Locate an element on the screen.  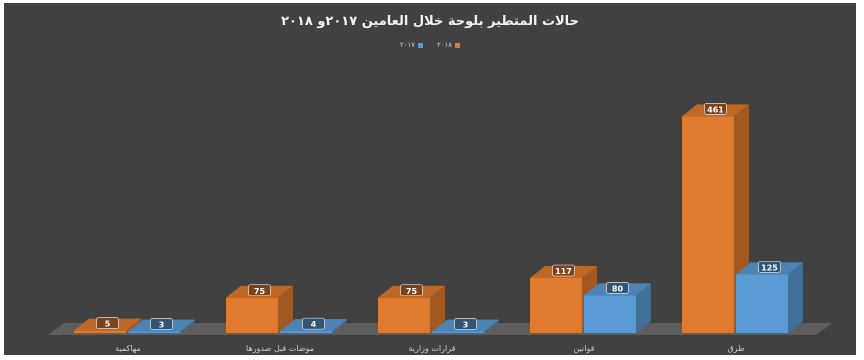
legend-entry-series-0: ٢٠١٨ is located at coordinates (449, 45).